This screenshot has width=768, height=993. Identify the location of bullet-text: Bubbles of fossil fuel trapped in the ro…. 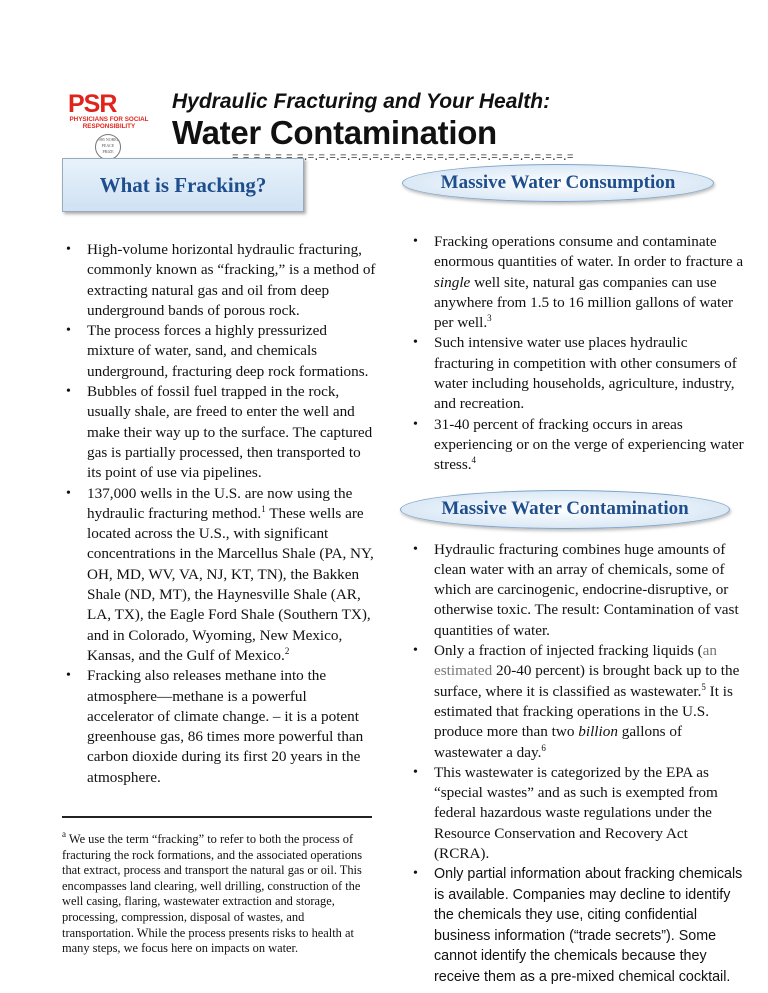
(230, 432).